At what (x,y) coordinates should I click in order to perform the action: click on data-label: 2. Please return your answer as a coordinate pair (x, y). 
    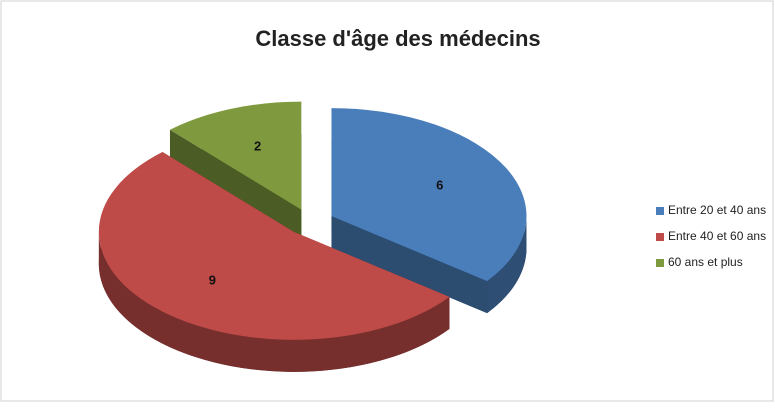
    Looking at the image, I should click on (257, 146).